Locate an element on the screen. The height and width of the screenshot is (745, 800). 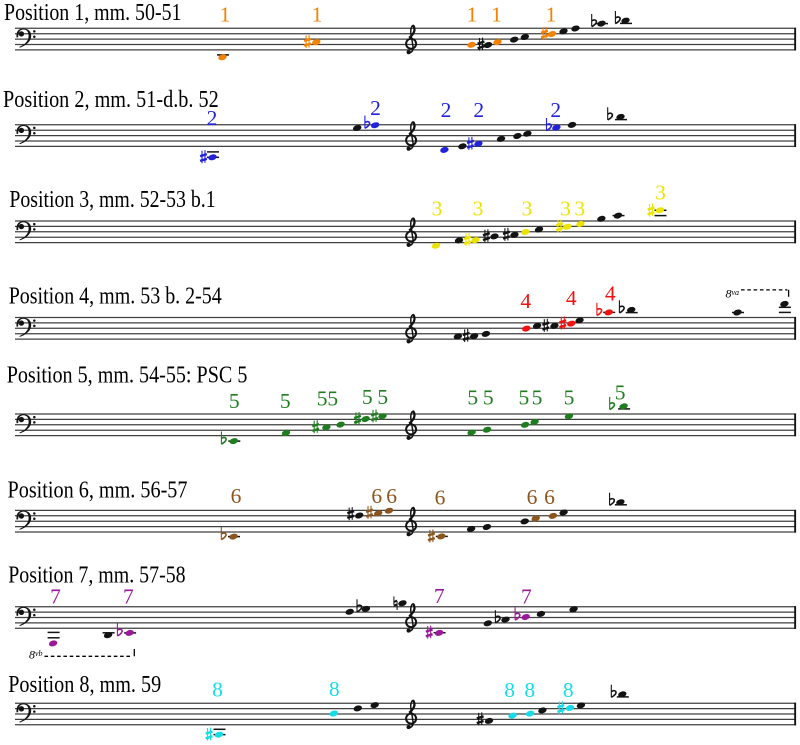
svg-text: Position 7, mm. 57-58 is located at coordinates (96, 575).